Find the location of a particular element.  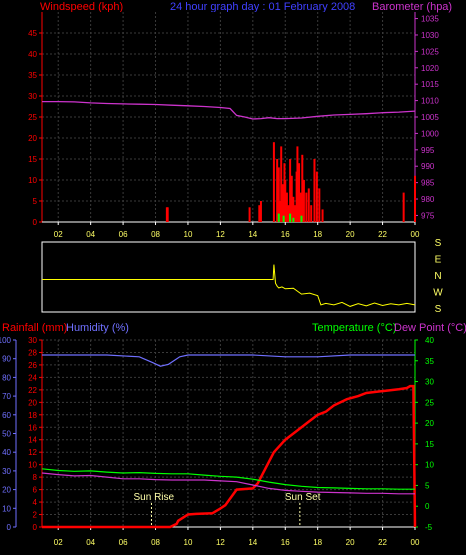

humidity-tick-label: 60 is located at coordinates (6, 415).